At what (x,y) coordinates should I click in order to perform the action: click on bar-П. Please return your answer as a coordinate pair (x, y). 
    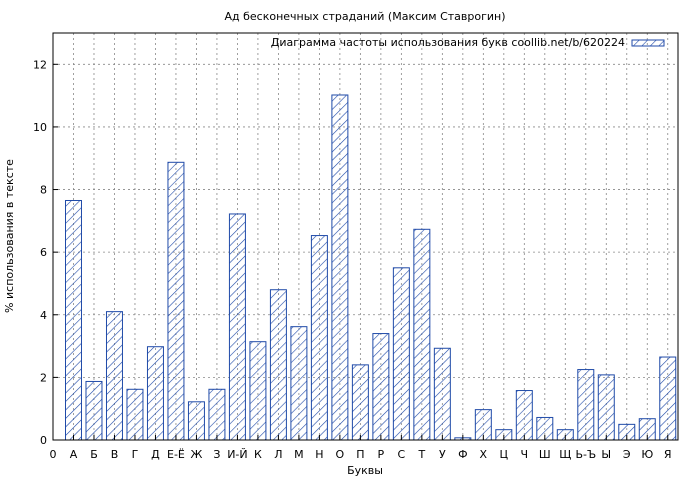
    Looking at the image, I should click on (360, 402).